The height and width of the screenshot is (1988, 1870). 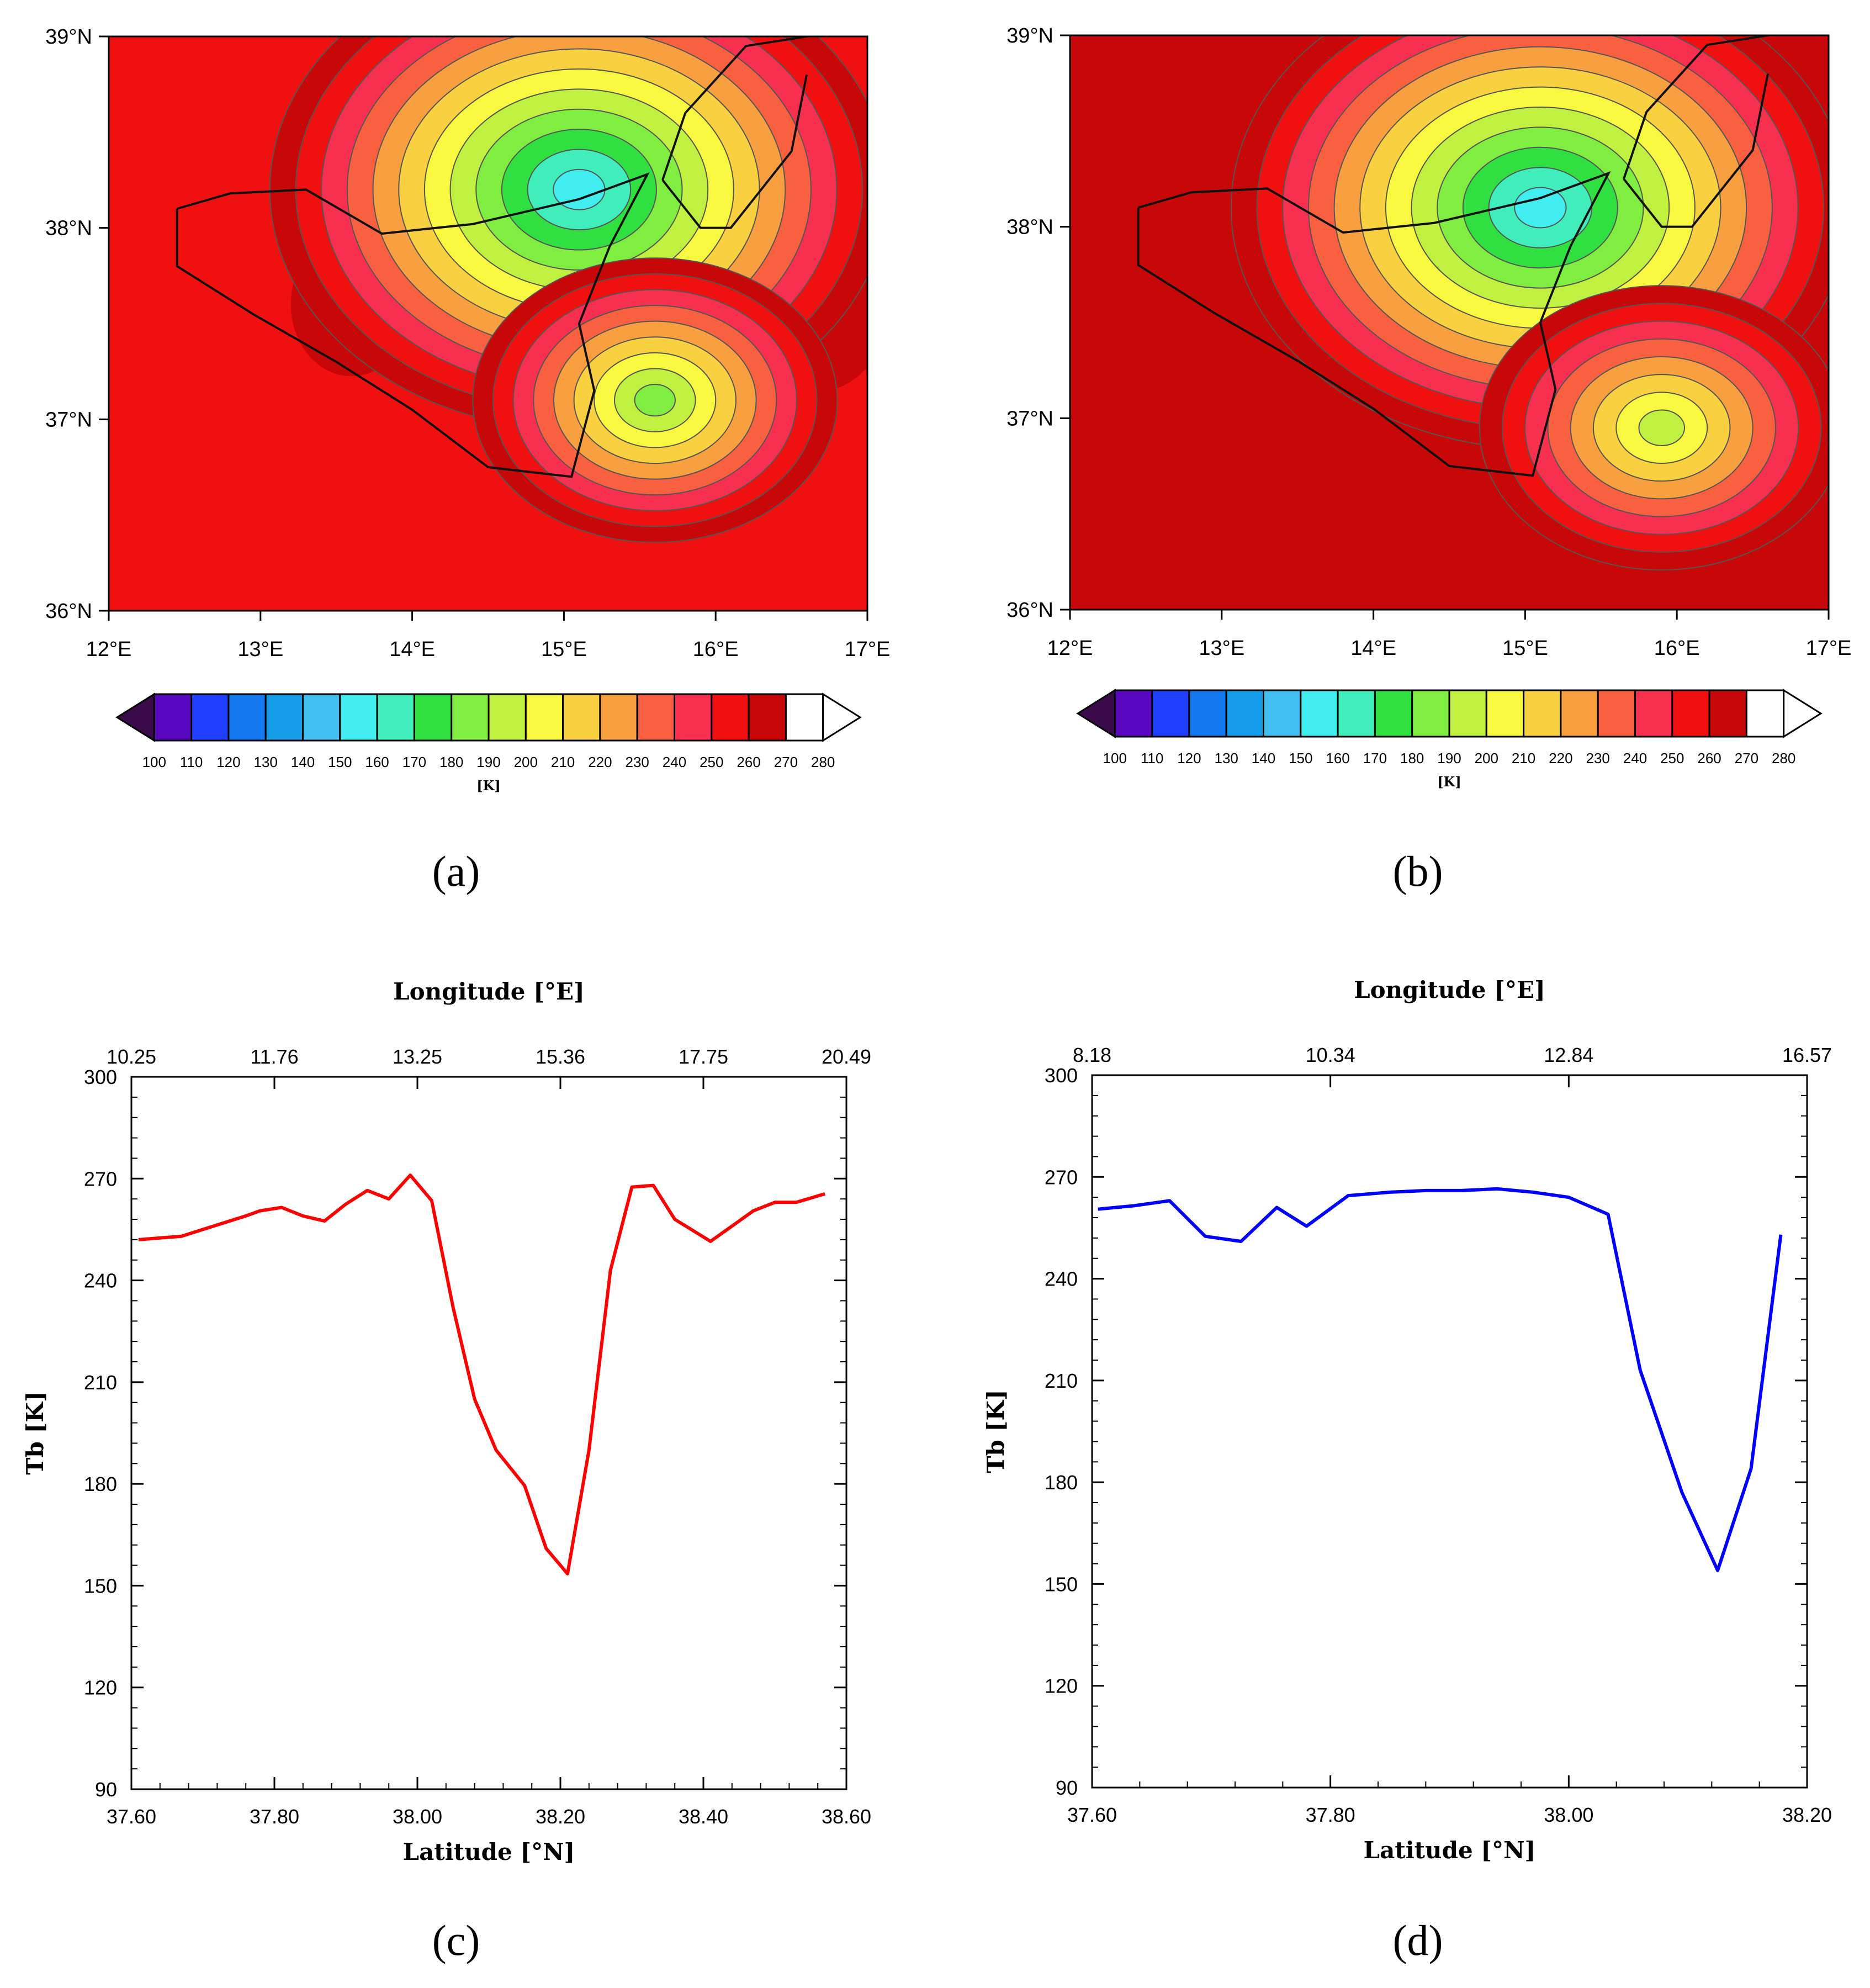 I want to click on x-tick-label: 15°E, so click(x=564, y=649).